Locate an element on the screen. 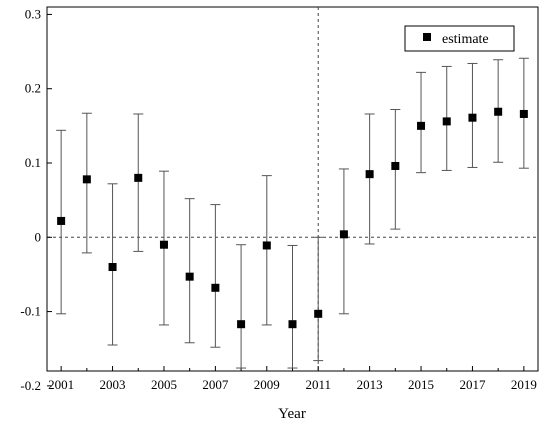 This screenshot has width=550, height=429. legend: estimate is located at coordinates (459, 38).